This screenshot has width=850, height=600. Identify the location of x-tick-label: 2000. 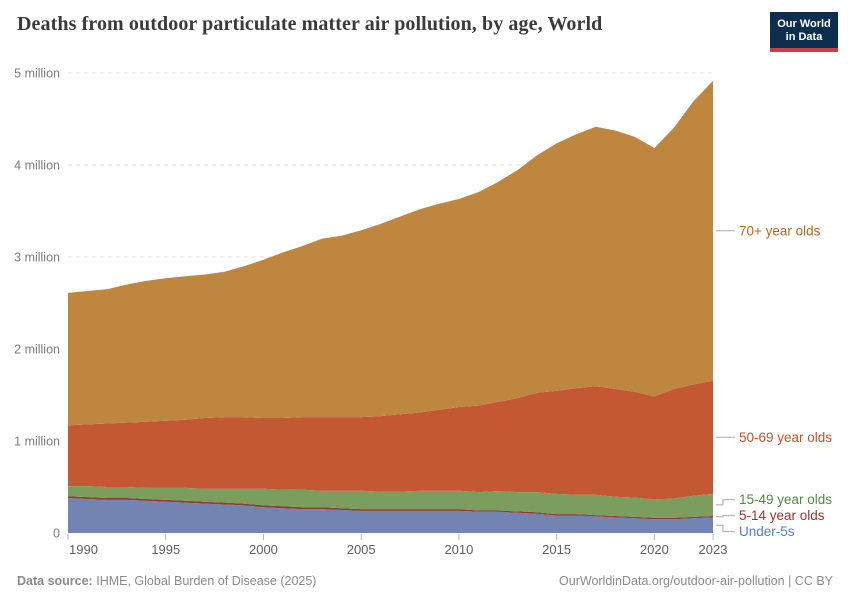
(263, 549).